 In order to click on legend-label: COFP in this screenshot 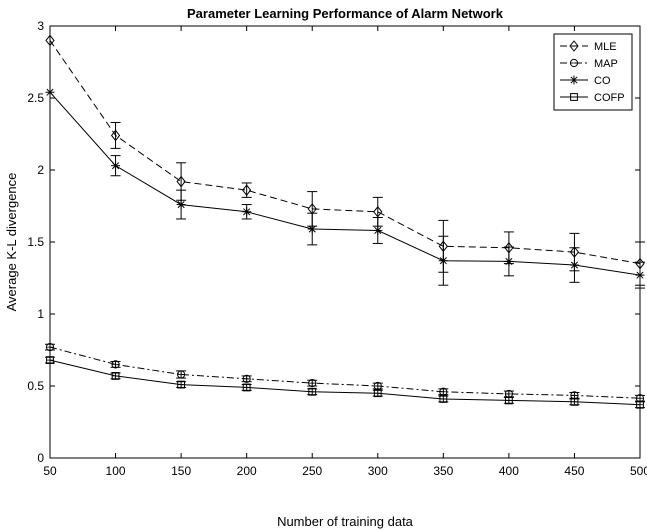, I will do `click(609, 98)`.